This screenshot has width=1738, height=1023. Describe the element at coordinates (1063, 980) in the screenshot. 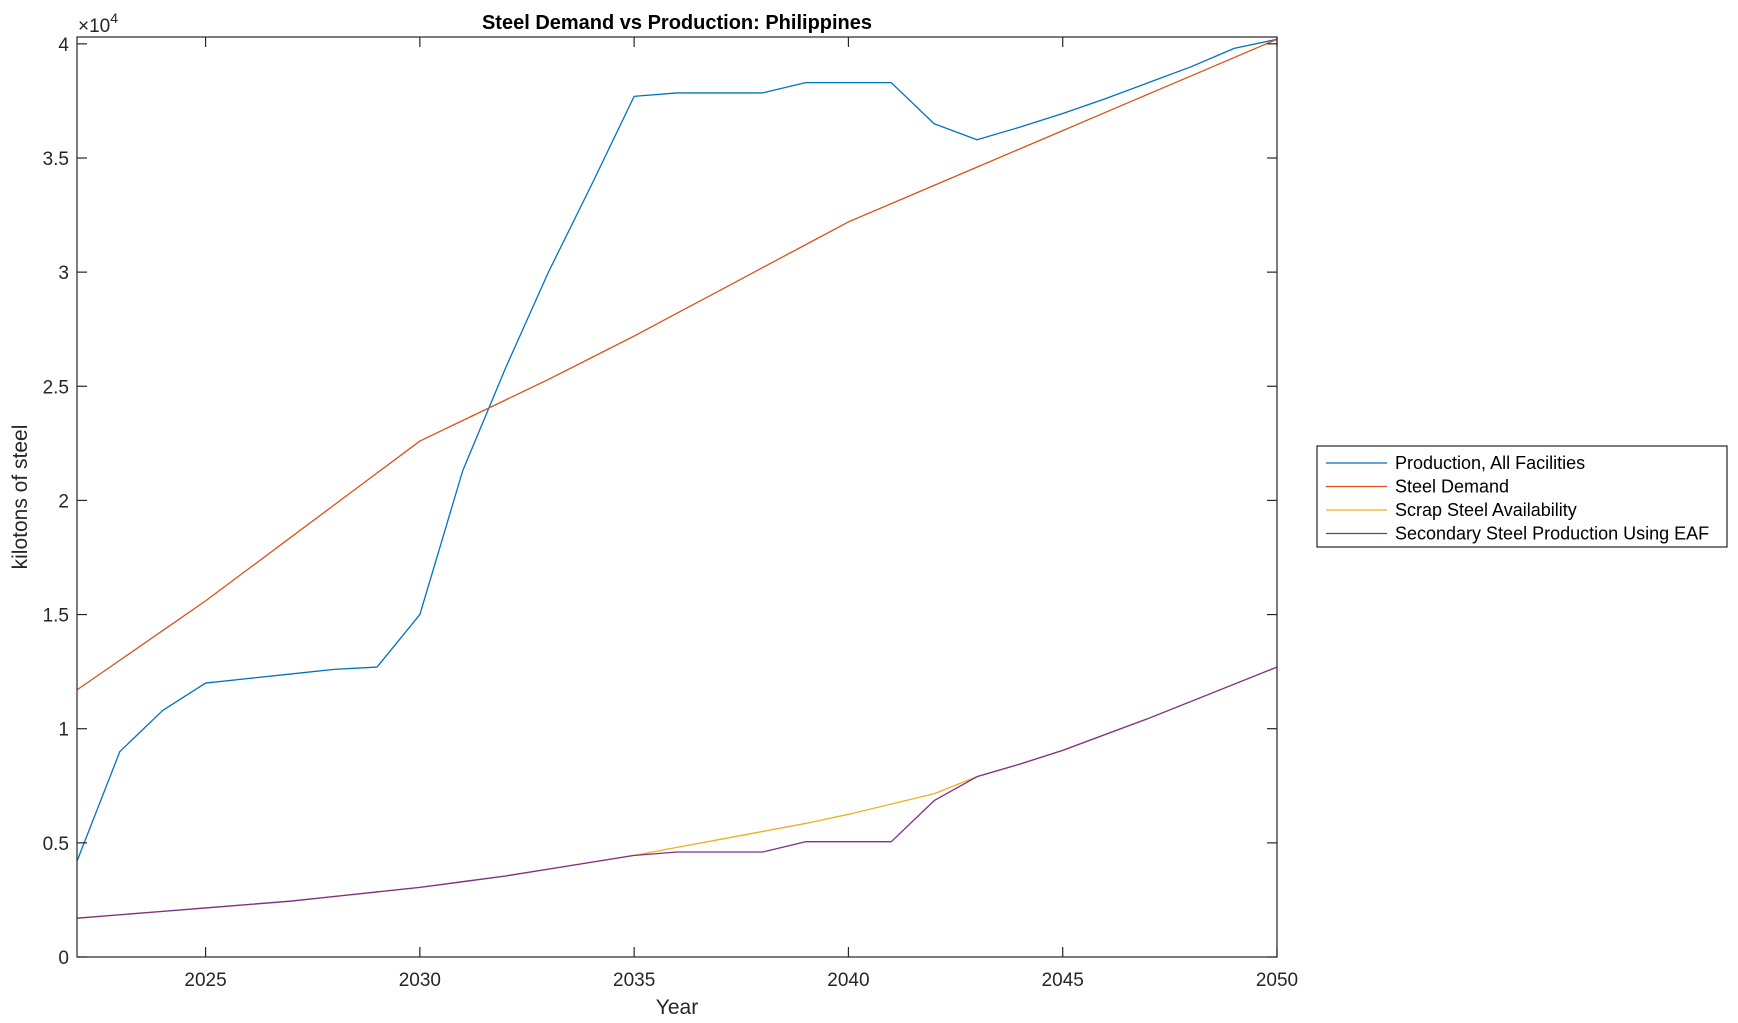

I see `x-tick-label: 2045` at that location.